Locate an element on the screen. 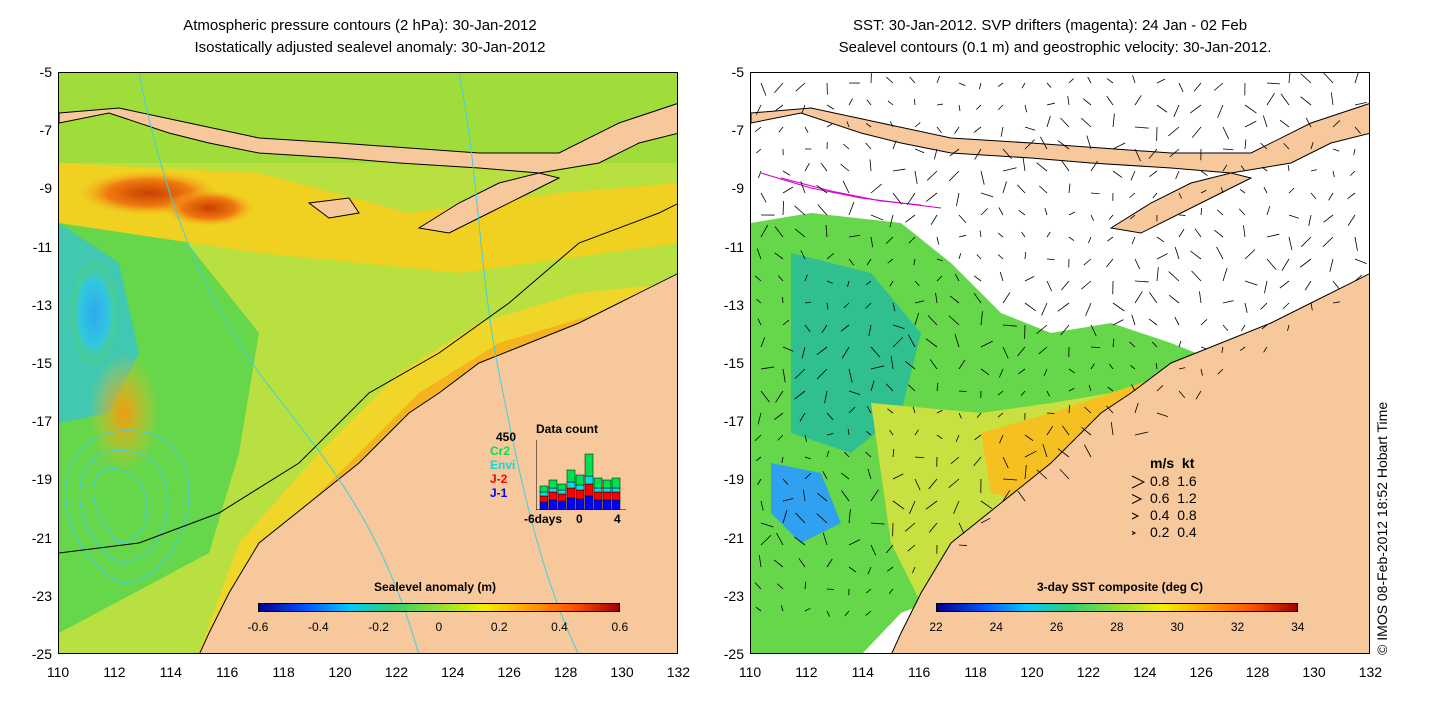  x-tick-label: 110 is located at coordinates (750, 672).